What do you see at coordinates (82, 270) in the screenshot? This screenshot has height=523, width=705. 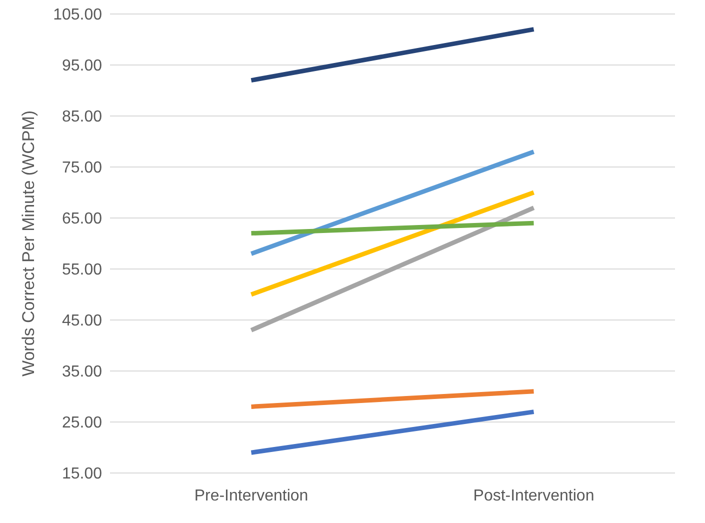 I see `y-tick-label: 55.00` at bounding box center [82, 270].